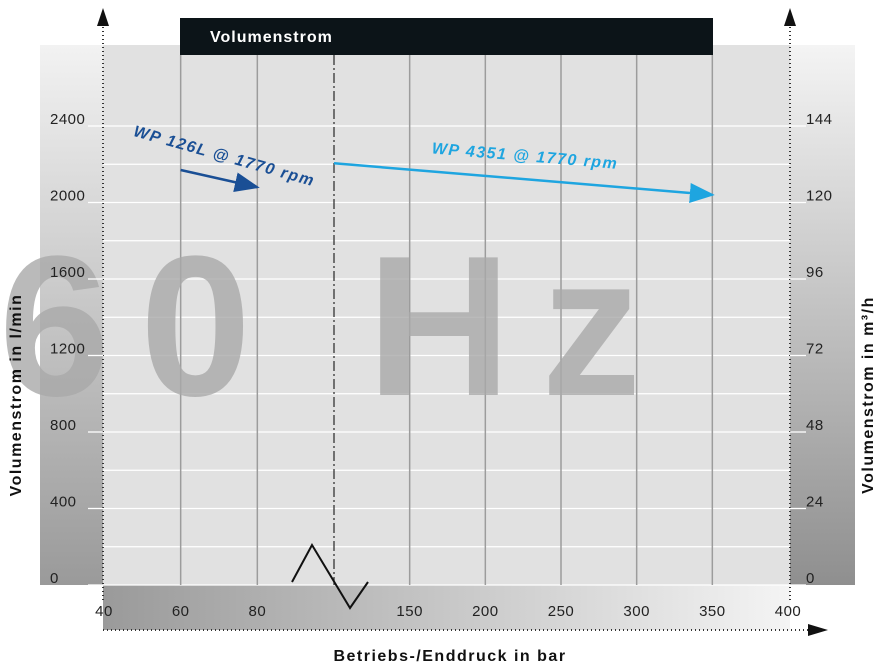  What do you see at coordinates (67, 196) in the screenshot?
I see `y-tick-label: 2000` at bounding box center [67, 196].